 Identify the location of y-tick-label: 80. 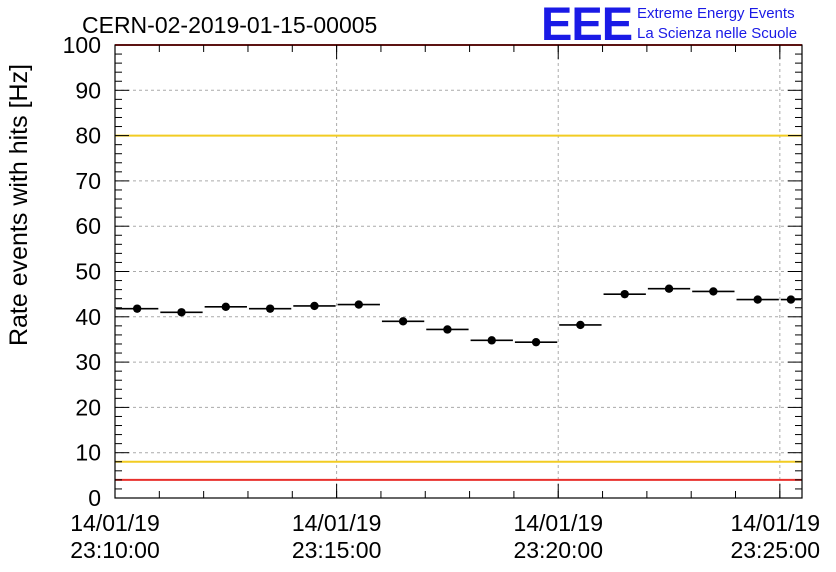
(88, 136).